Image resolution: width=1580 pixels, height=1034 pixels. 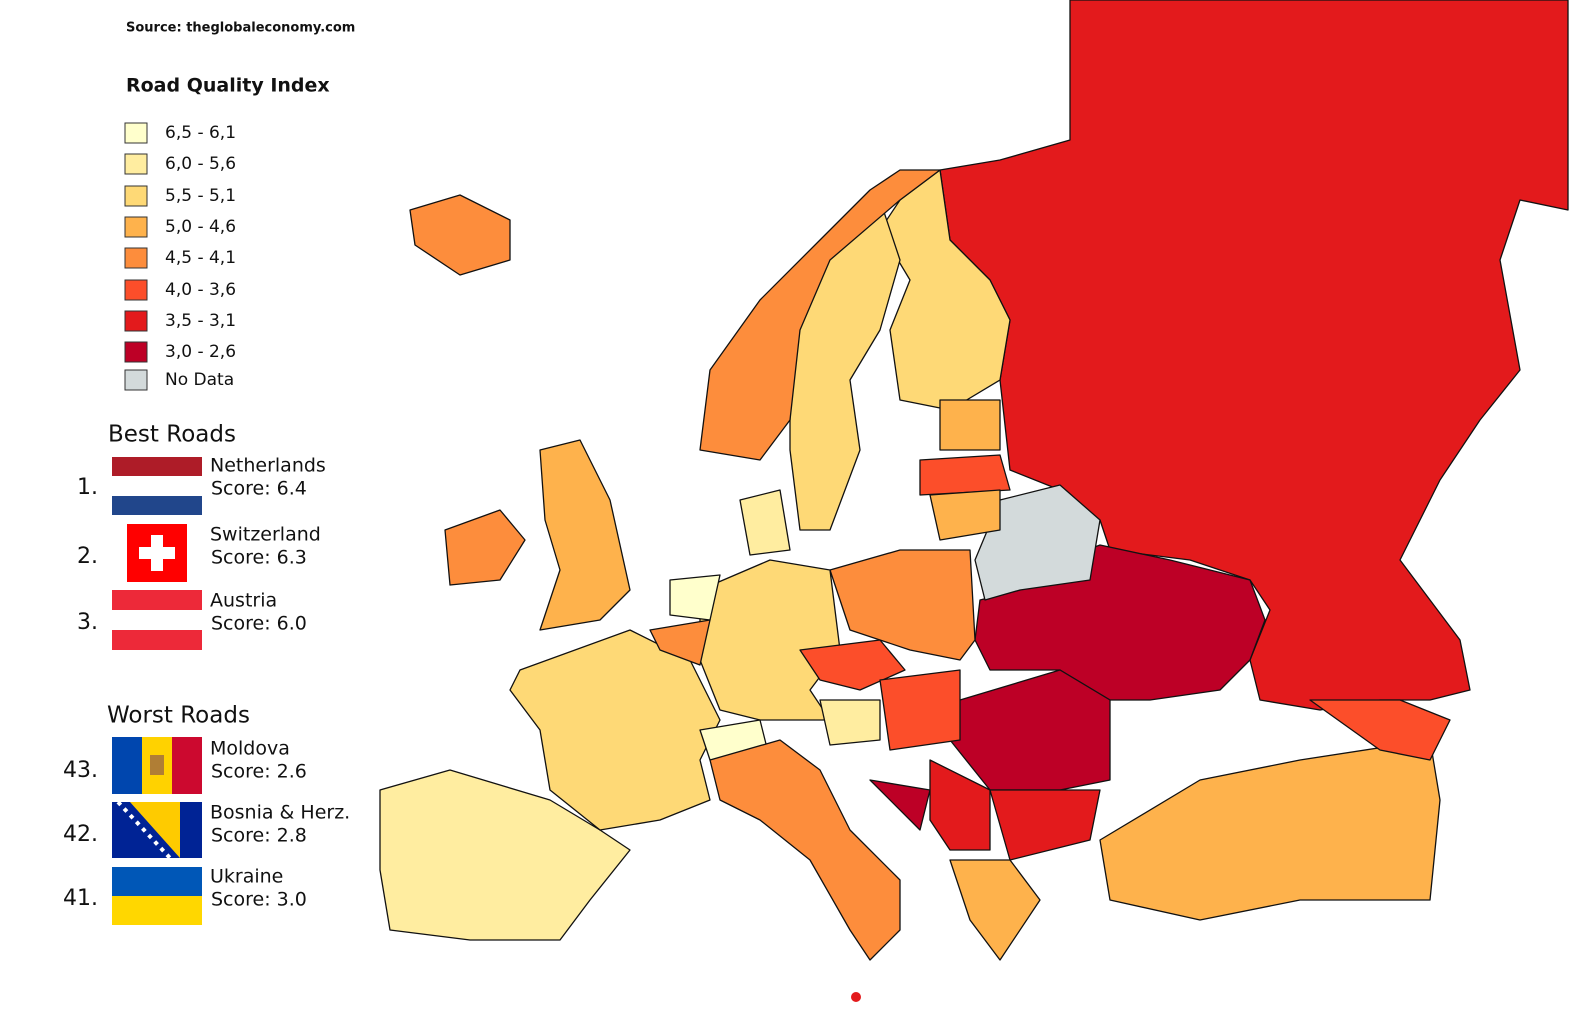 What do you see at coordinates (243, 601) in the screenshot?
I see `country-name: Austria` at bounding box center [243, 601].